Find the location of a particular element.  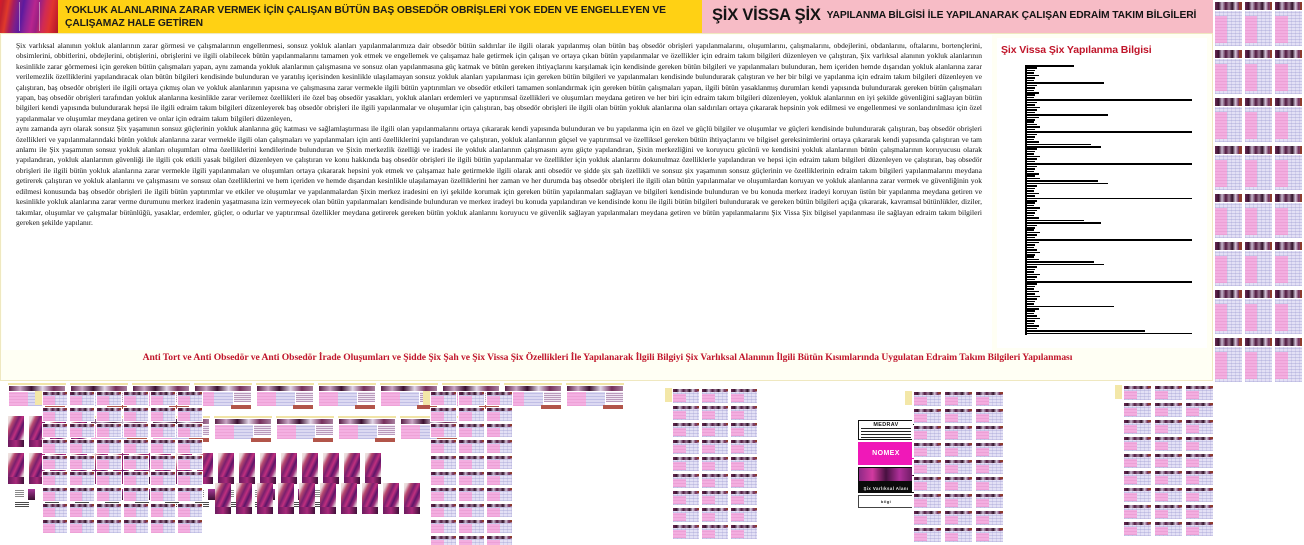

logo-stack: MEDRAV NOMEX Şix Varlıksal Alanı bilgi is located at coordinates (886, 465).